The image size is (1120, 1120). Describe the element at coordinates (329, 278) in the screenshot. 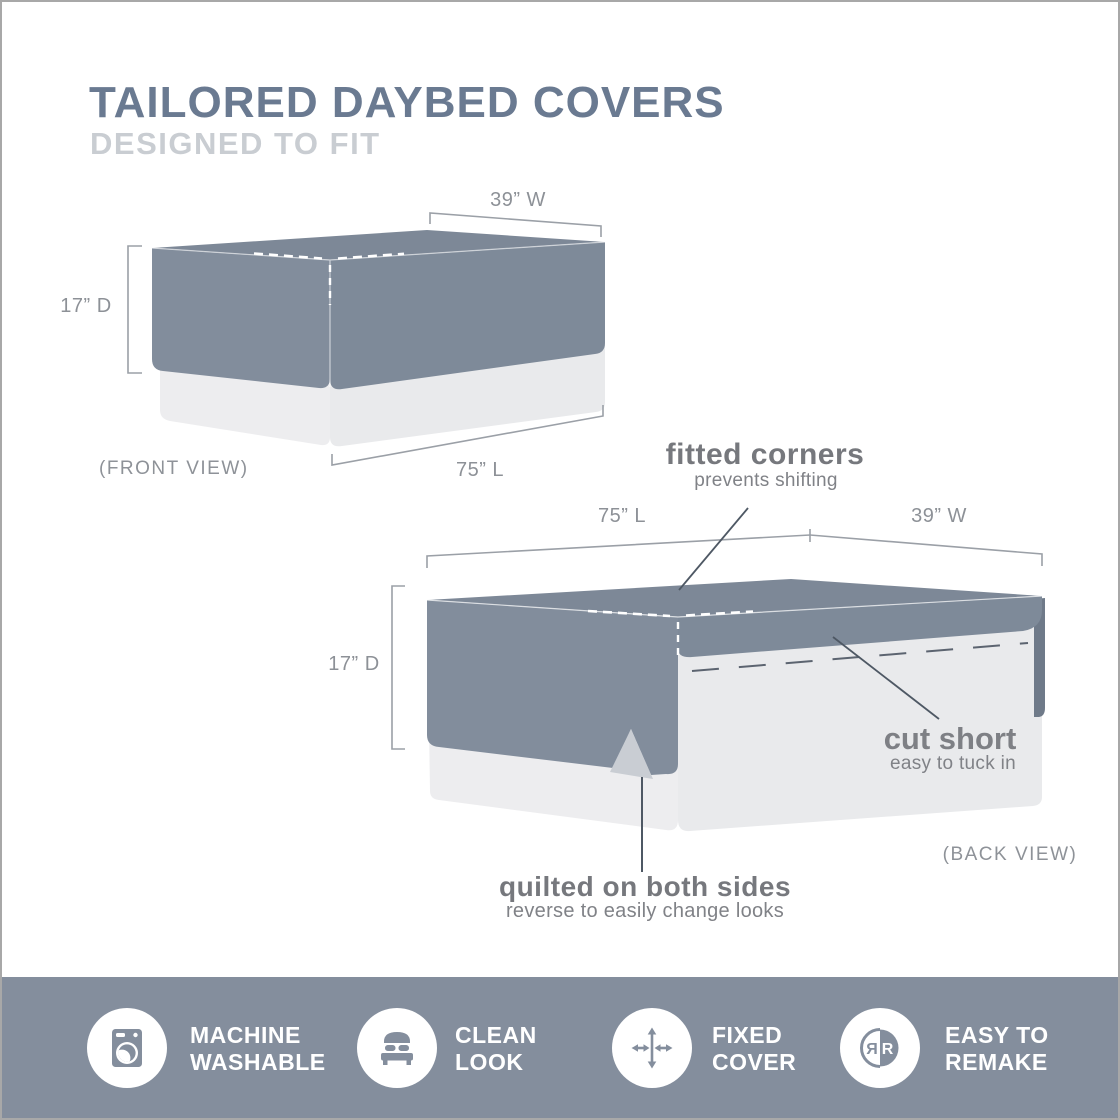

I see `front-fitted-corner-dashes` at that location.